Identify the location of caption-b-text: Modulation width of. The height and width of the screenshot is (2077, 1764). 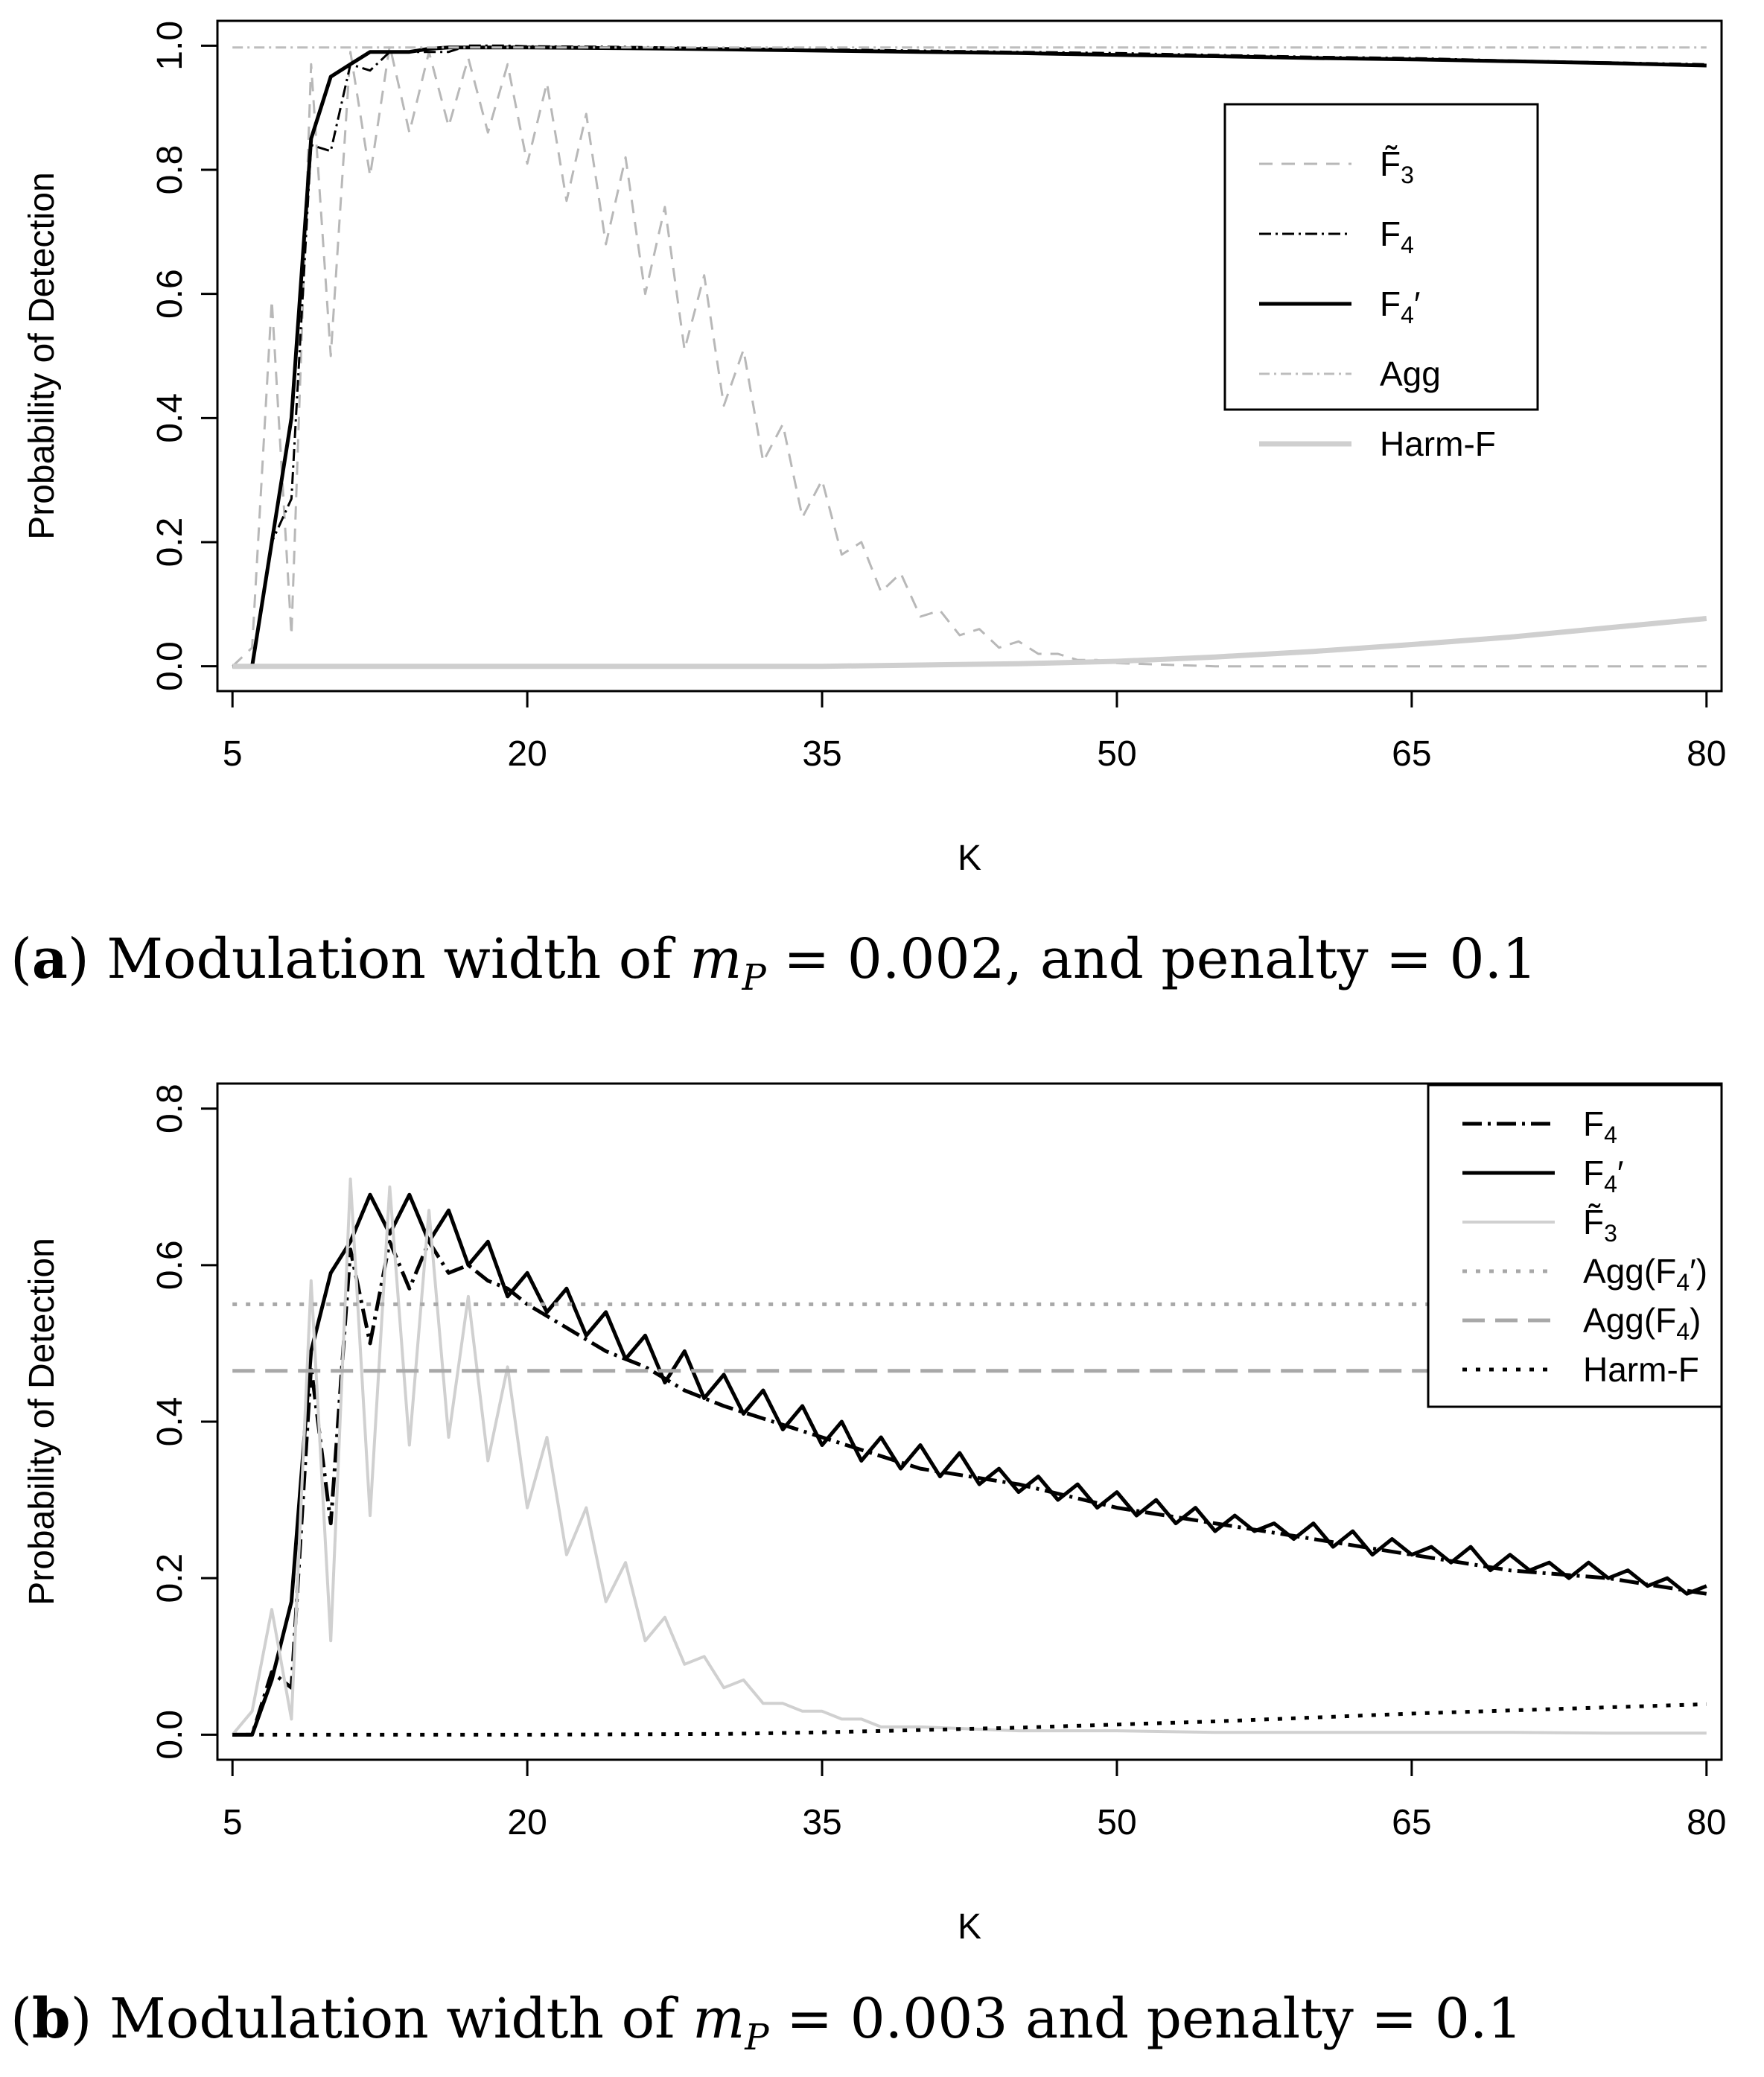
(401, 2019).